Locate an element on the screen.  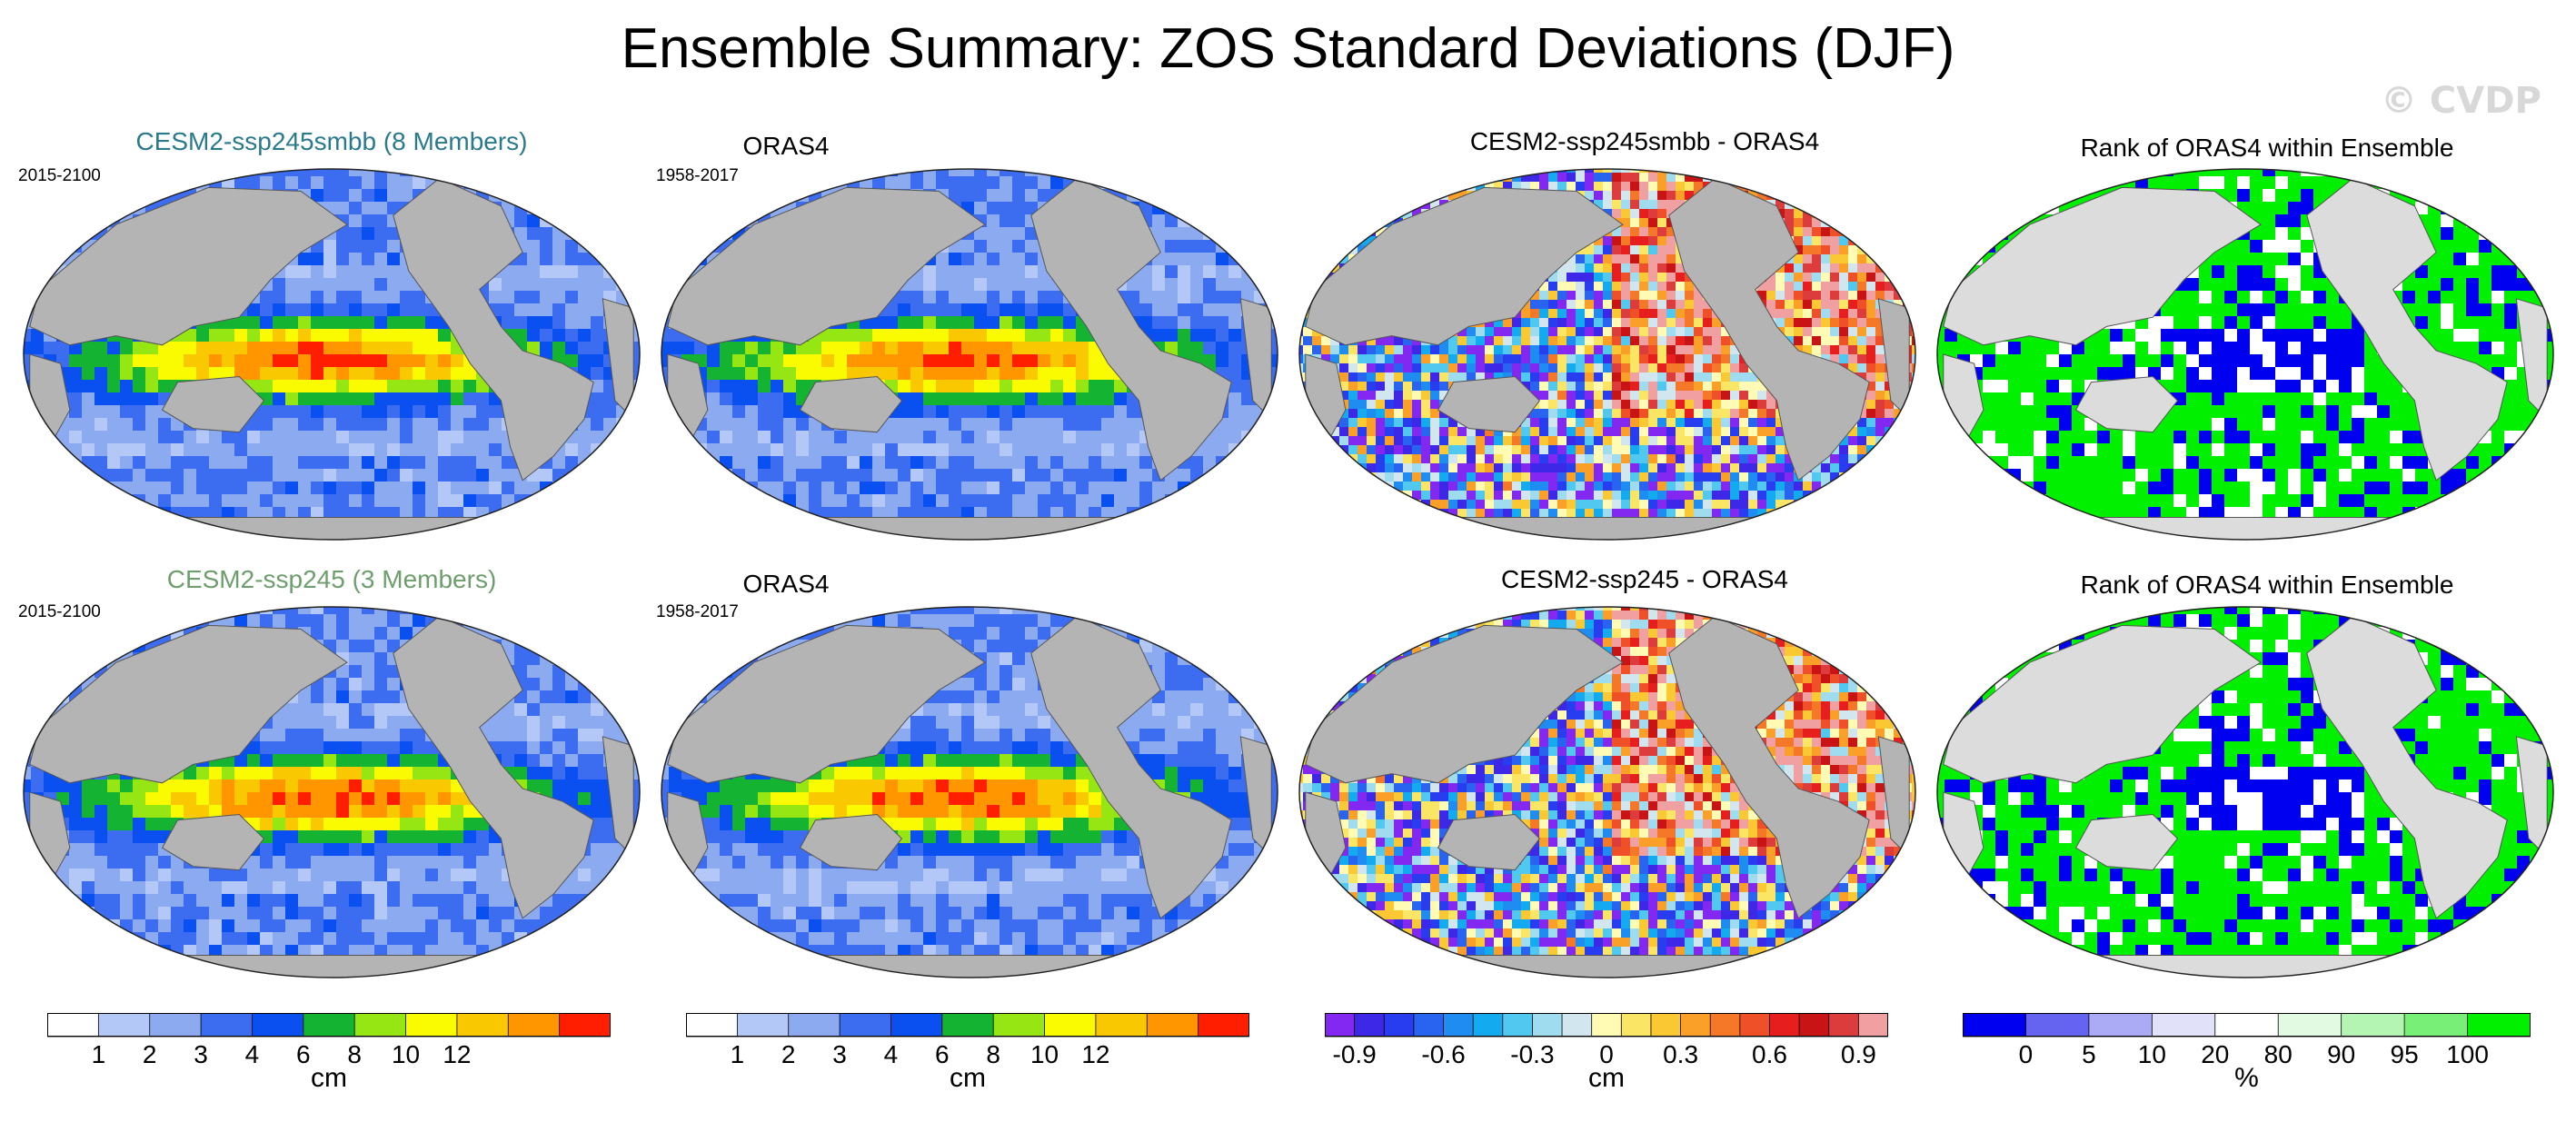
landmass is located at coordinates (827, 266).